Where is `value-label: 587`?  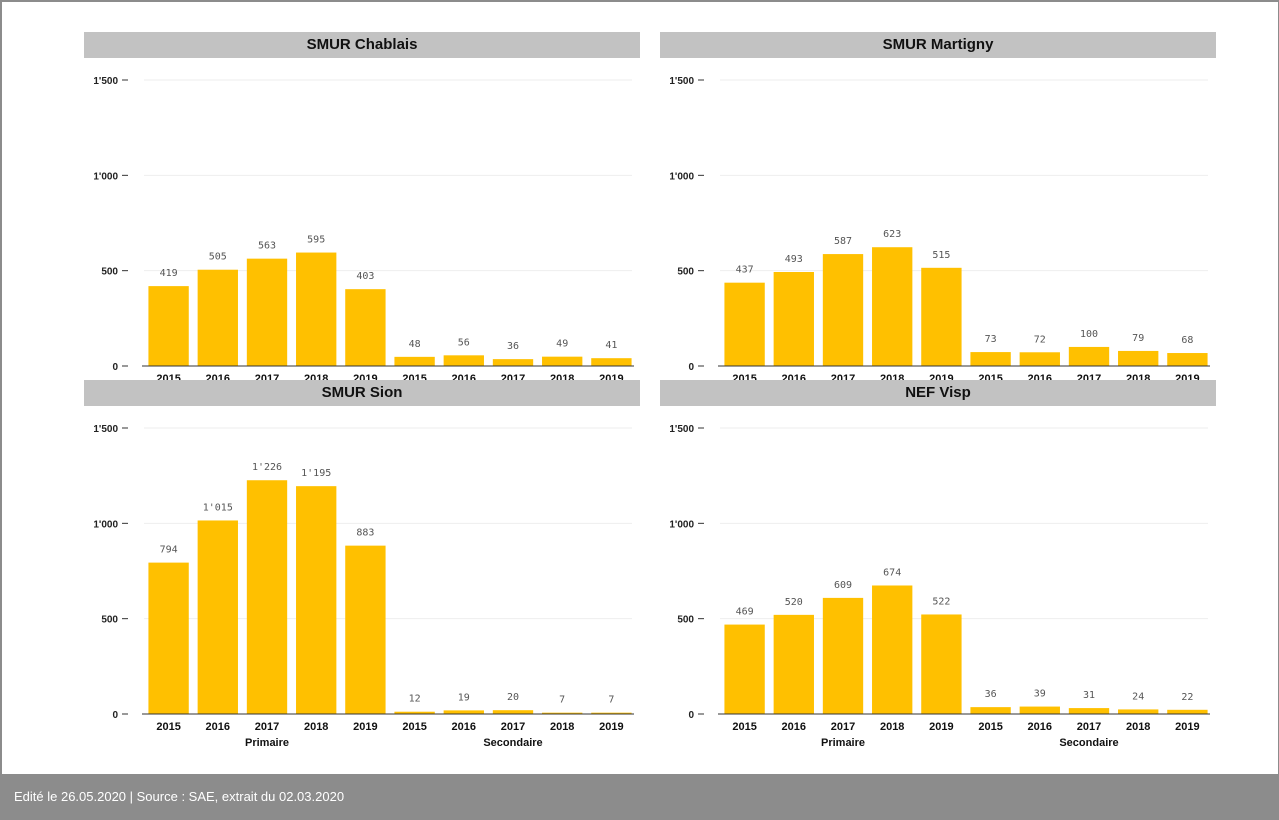 value-label: 587 is located at coordinates (843, 241).